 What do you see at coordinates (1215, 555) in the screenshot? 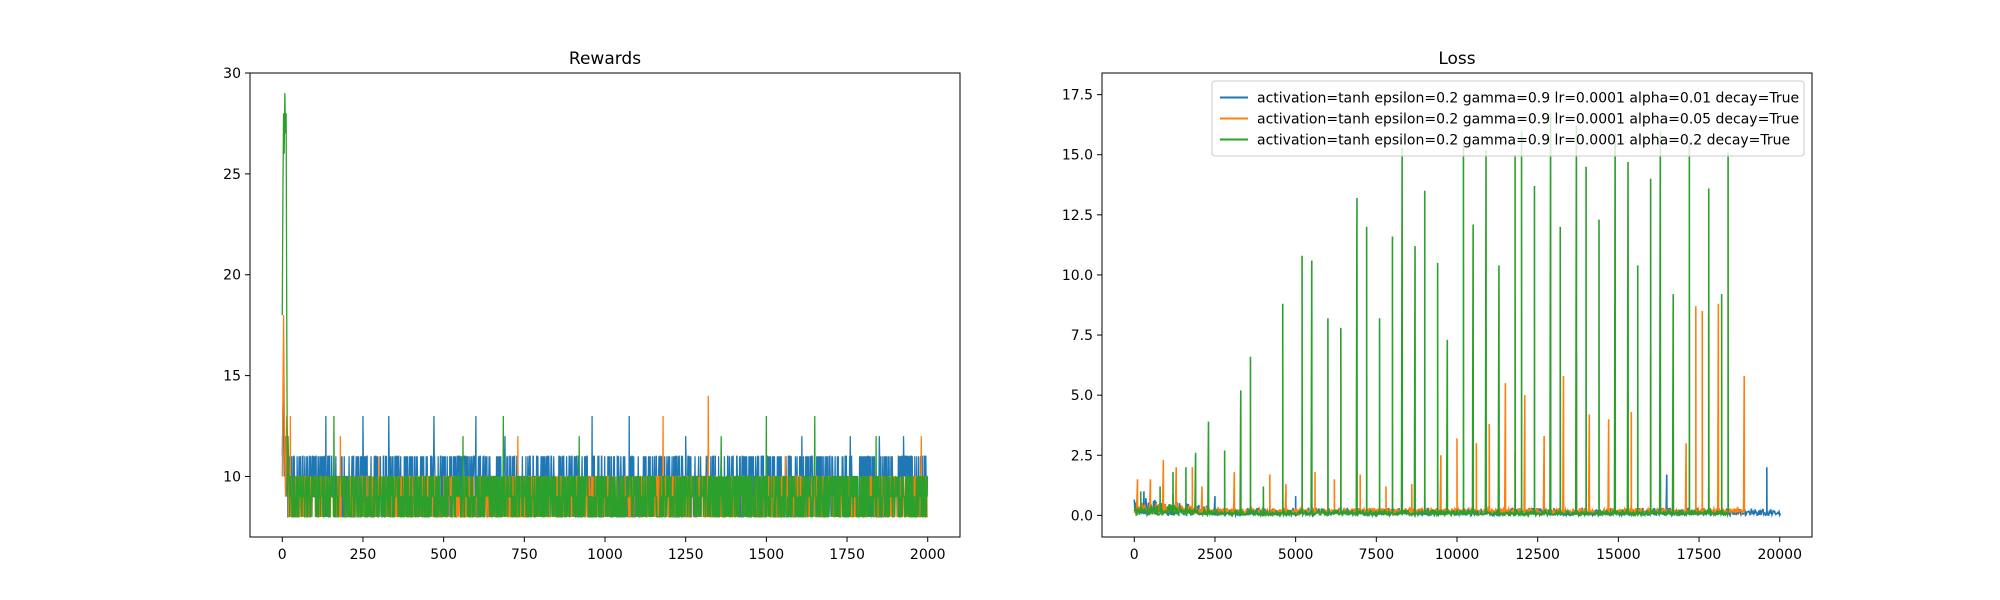
I see `loss-x-tick-label: 2500` at bounding box center [1215, 555].